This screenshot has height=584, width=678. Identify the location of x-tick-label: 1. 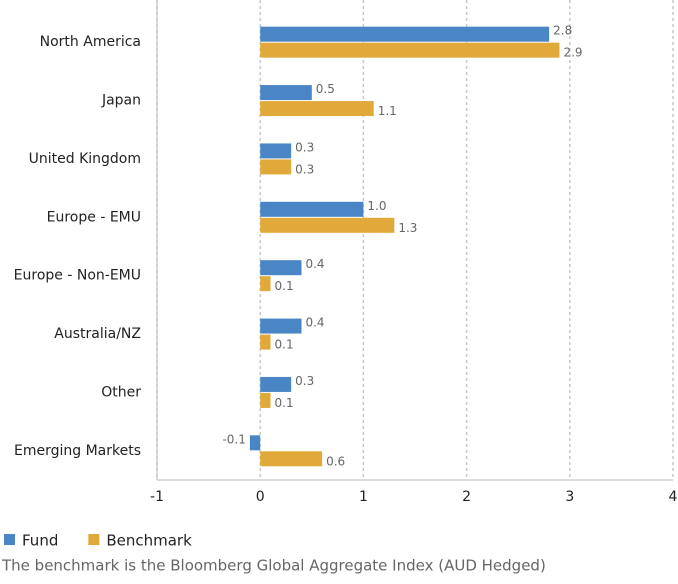
(363, 497).